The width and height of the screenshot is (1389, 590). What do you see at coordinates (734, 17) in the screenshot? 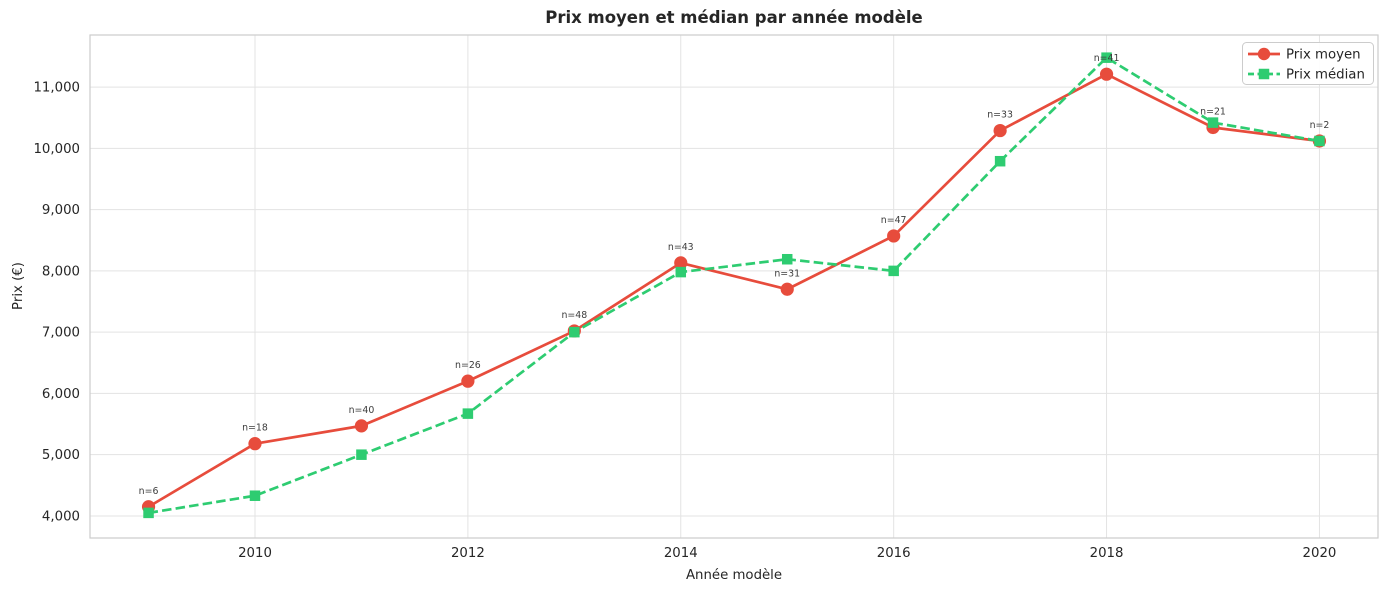
I see `chart-title: Prix moyen et médian par année modèle` at bounding box center [734, 17].